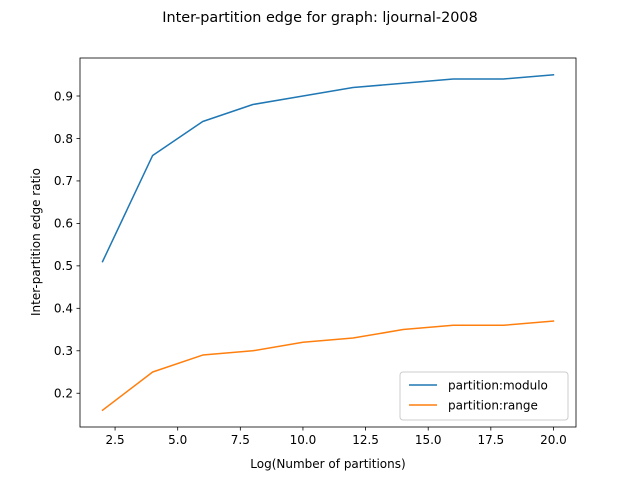  What do you see at coordinates (240, 440) in the screenshot?
I see `x-tick-label: 7.5` at bounding box center [240, 440].